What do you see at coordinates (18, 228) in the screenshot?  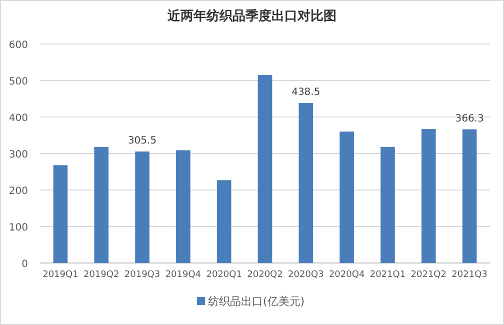 I see `y-tick-label: 100` at bounding box center [18, 228].